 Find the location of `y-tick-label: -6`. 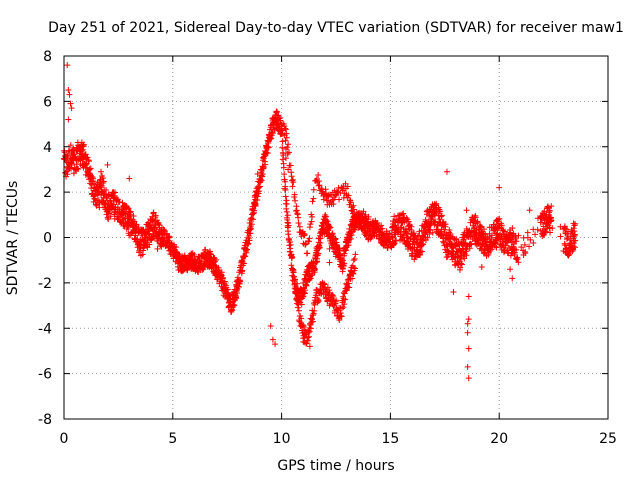

y-tick-label: -6 is located at coordinates (45, 375).